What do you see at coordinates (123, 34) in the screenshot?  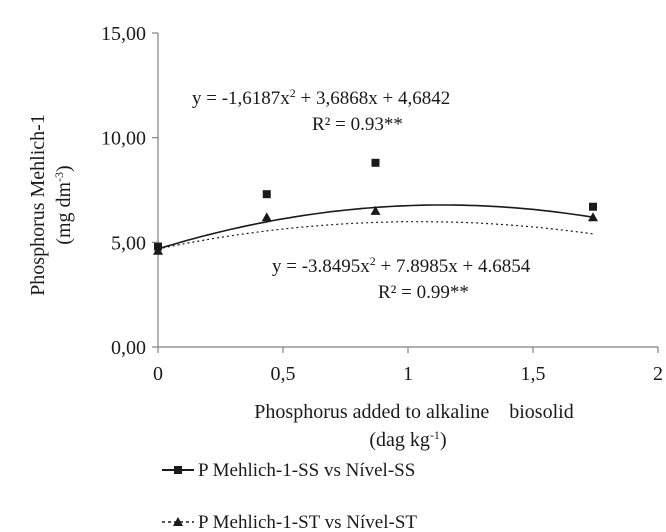 I see `y-tick-label: 15,00` at bounding box center [123, 34].